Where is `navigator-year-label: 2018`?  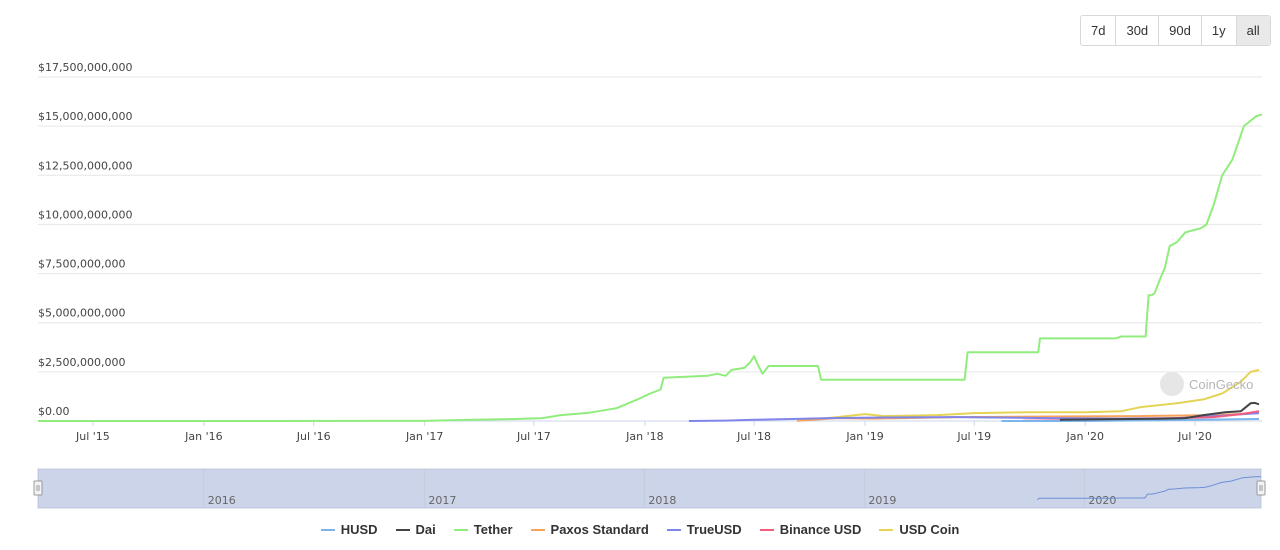
navigator-year-label: 2018 is located at coordinates (662, 500).